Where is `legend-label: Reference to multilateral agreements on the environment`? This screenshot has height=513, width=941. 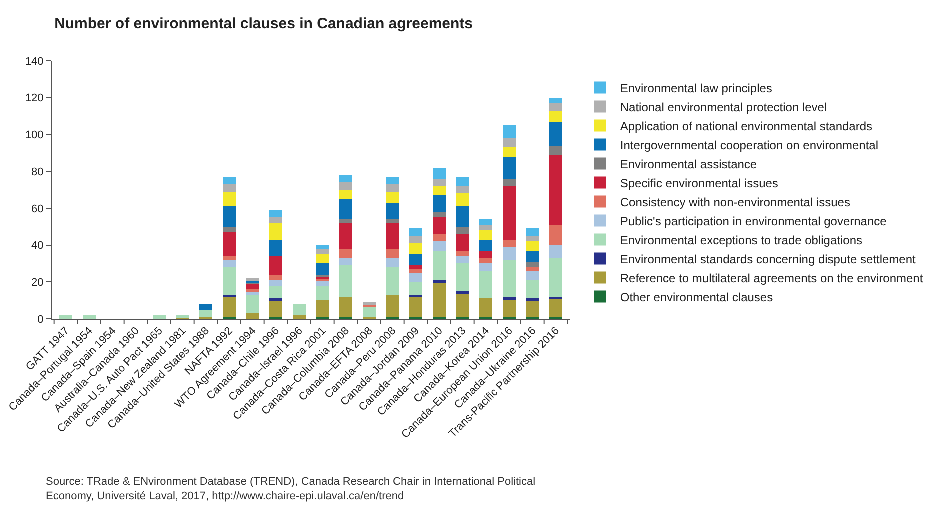
legend-label: Reference to multilateral agreements on the environment is located at coordinates (772, 278).